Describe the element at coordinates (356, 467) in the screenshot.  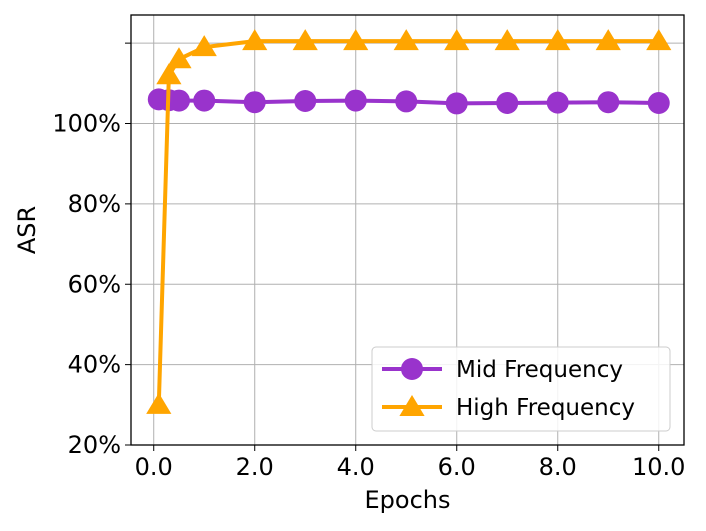
I see `x-tick-label: 4.0` at that location.